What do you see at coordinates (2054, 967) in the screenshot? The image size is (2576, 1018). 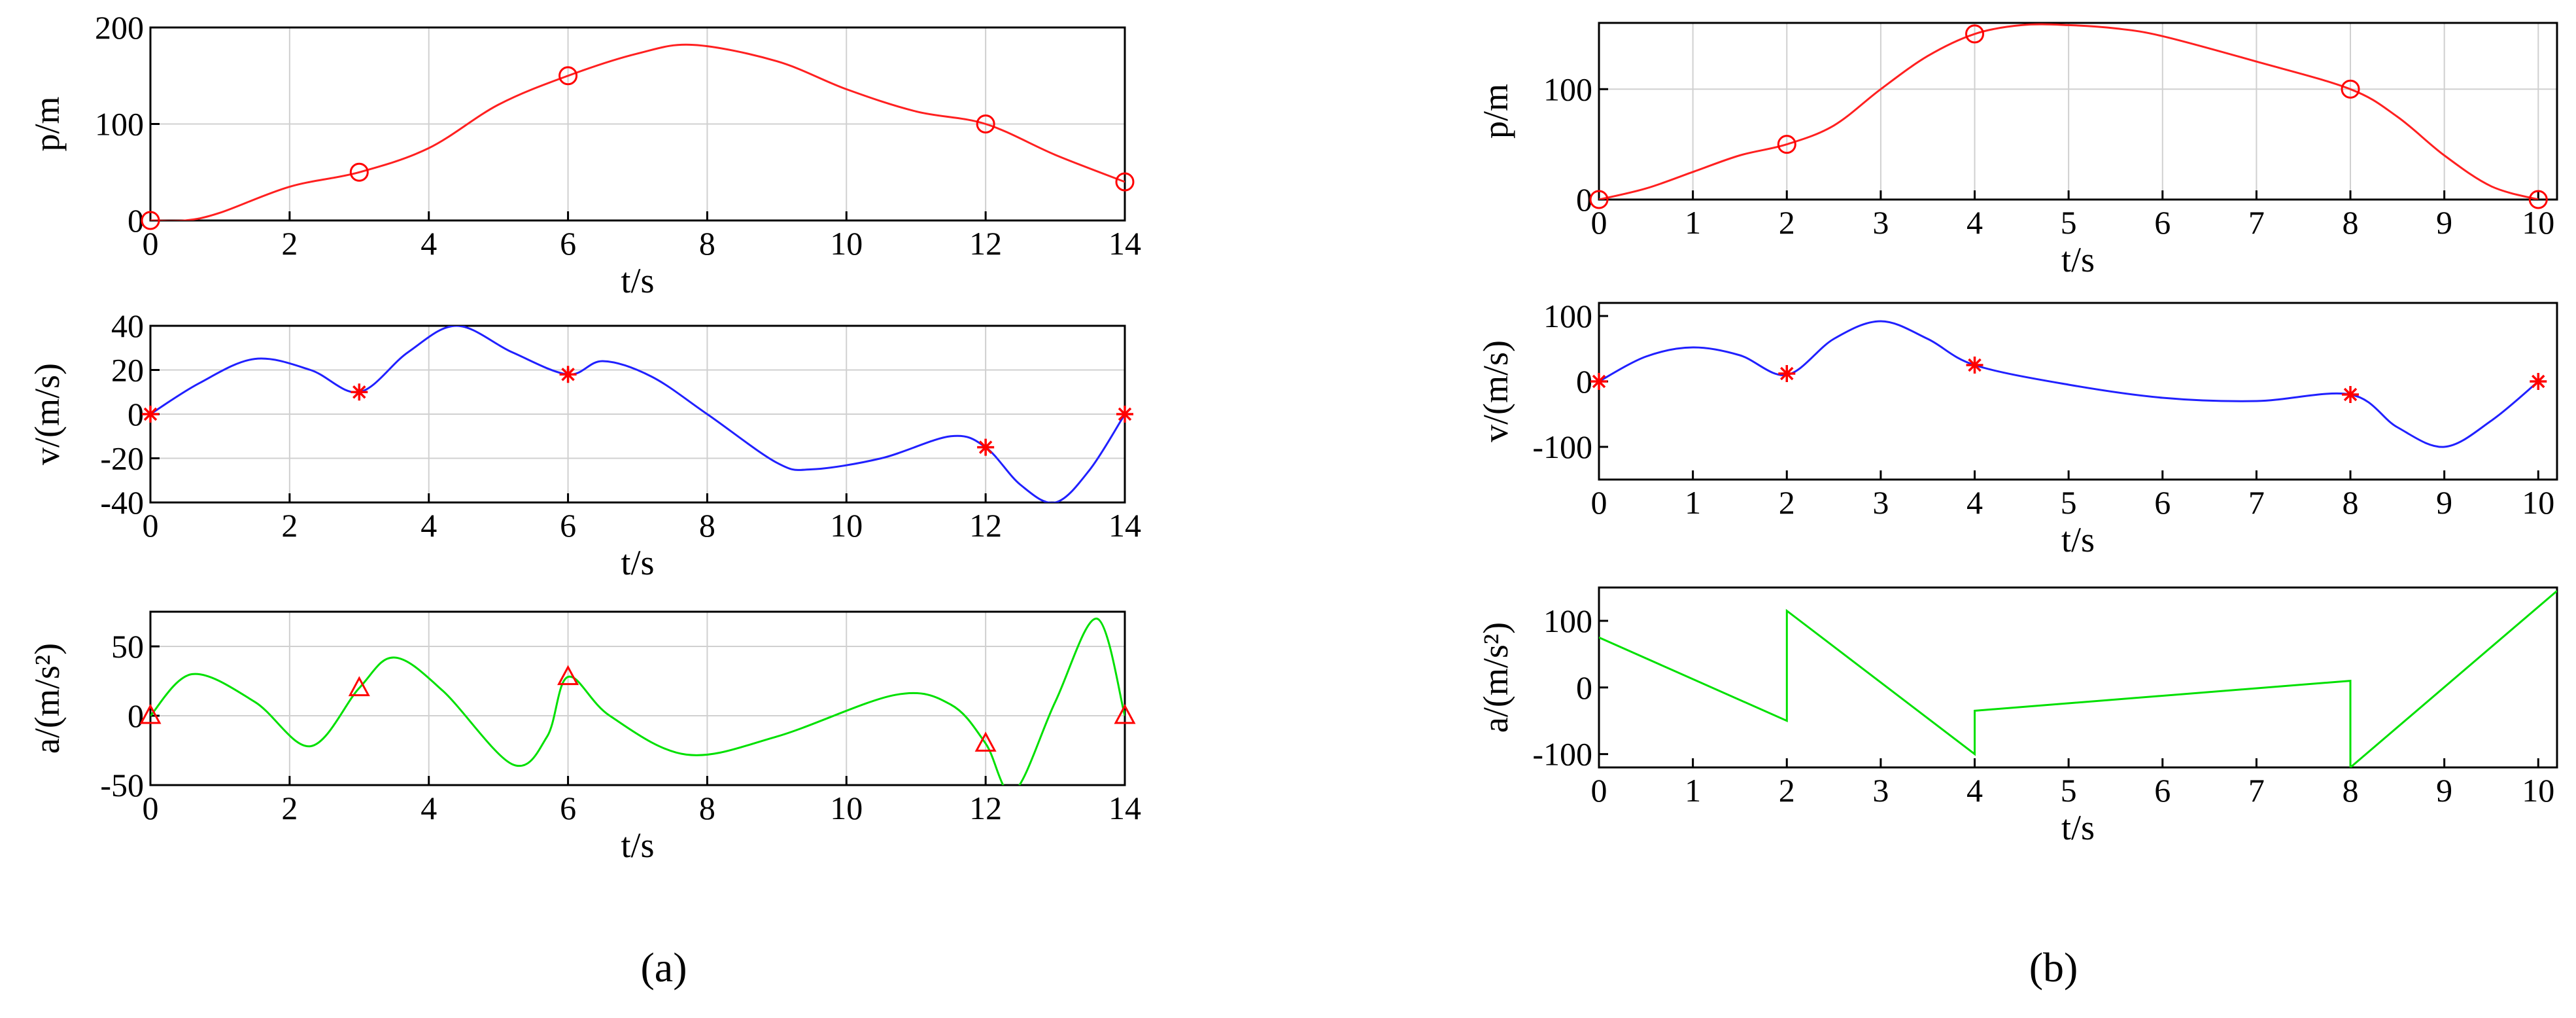 I see `panel-label-b: (b)` at bounding box center [2054, 967].